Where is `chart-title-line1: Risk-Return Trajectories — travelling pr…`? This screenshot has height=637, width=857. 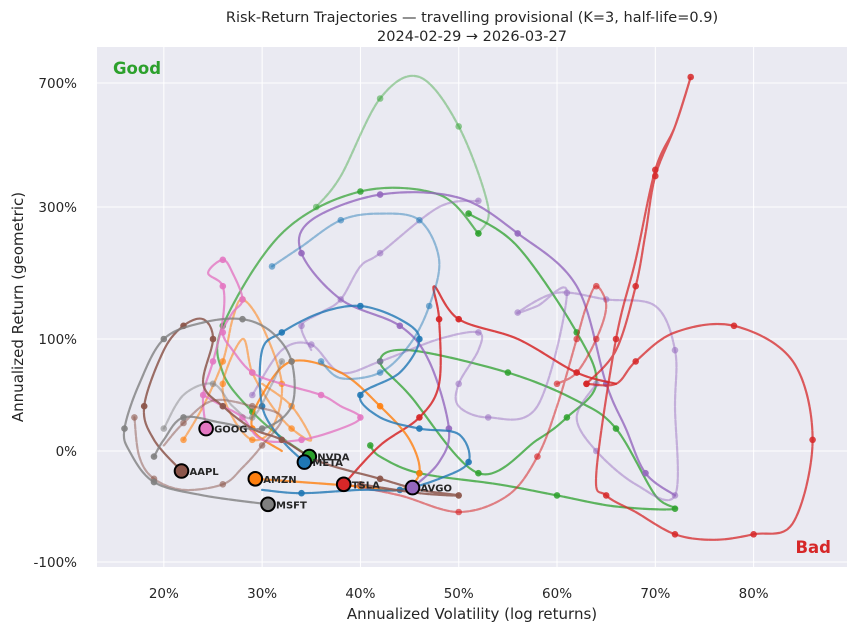 chart-title-line1: Risk-Return Trajectories — travelling pr… is located at coordinates (472, 18).